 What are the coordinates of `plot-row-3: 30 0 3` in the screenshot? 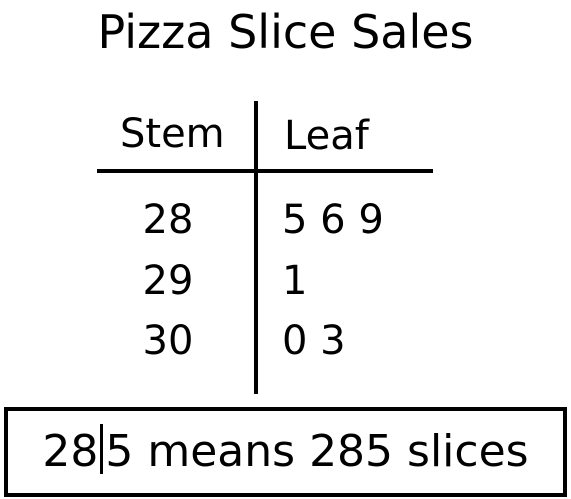 It's located at (285, 341).